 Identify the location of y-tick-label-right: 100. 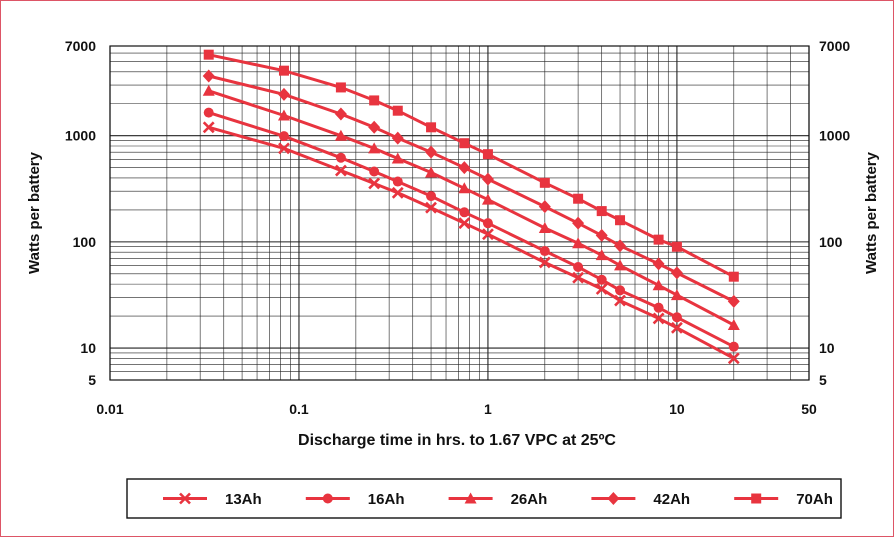
(831, 242).